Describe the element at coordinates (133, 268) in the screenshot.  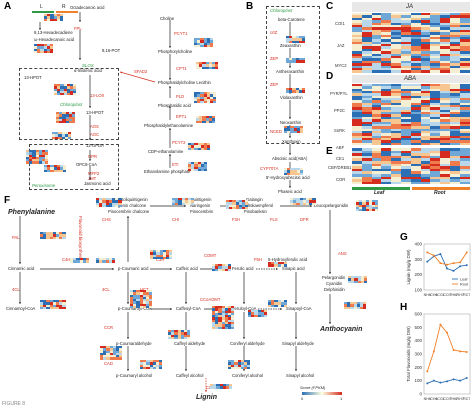
I see `p-coumaric-acid: p-Coumaric acid` at that location.